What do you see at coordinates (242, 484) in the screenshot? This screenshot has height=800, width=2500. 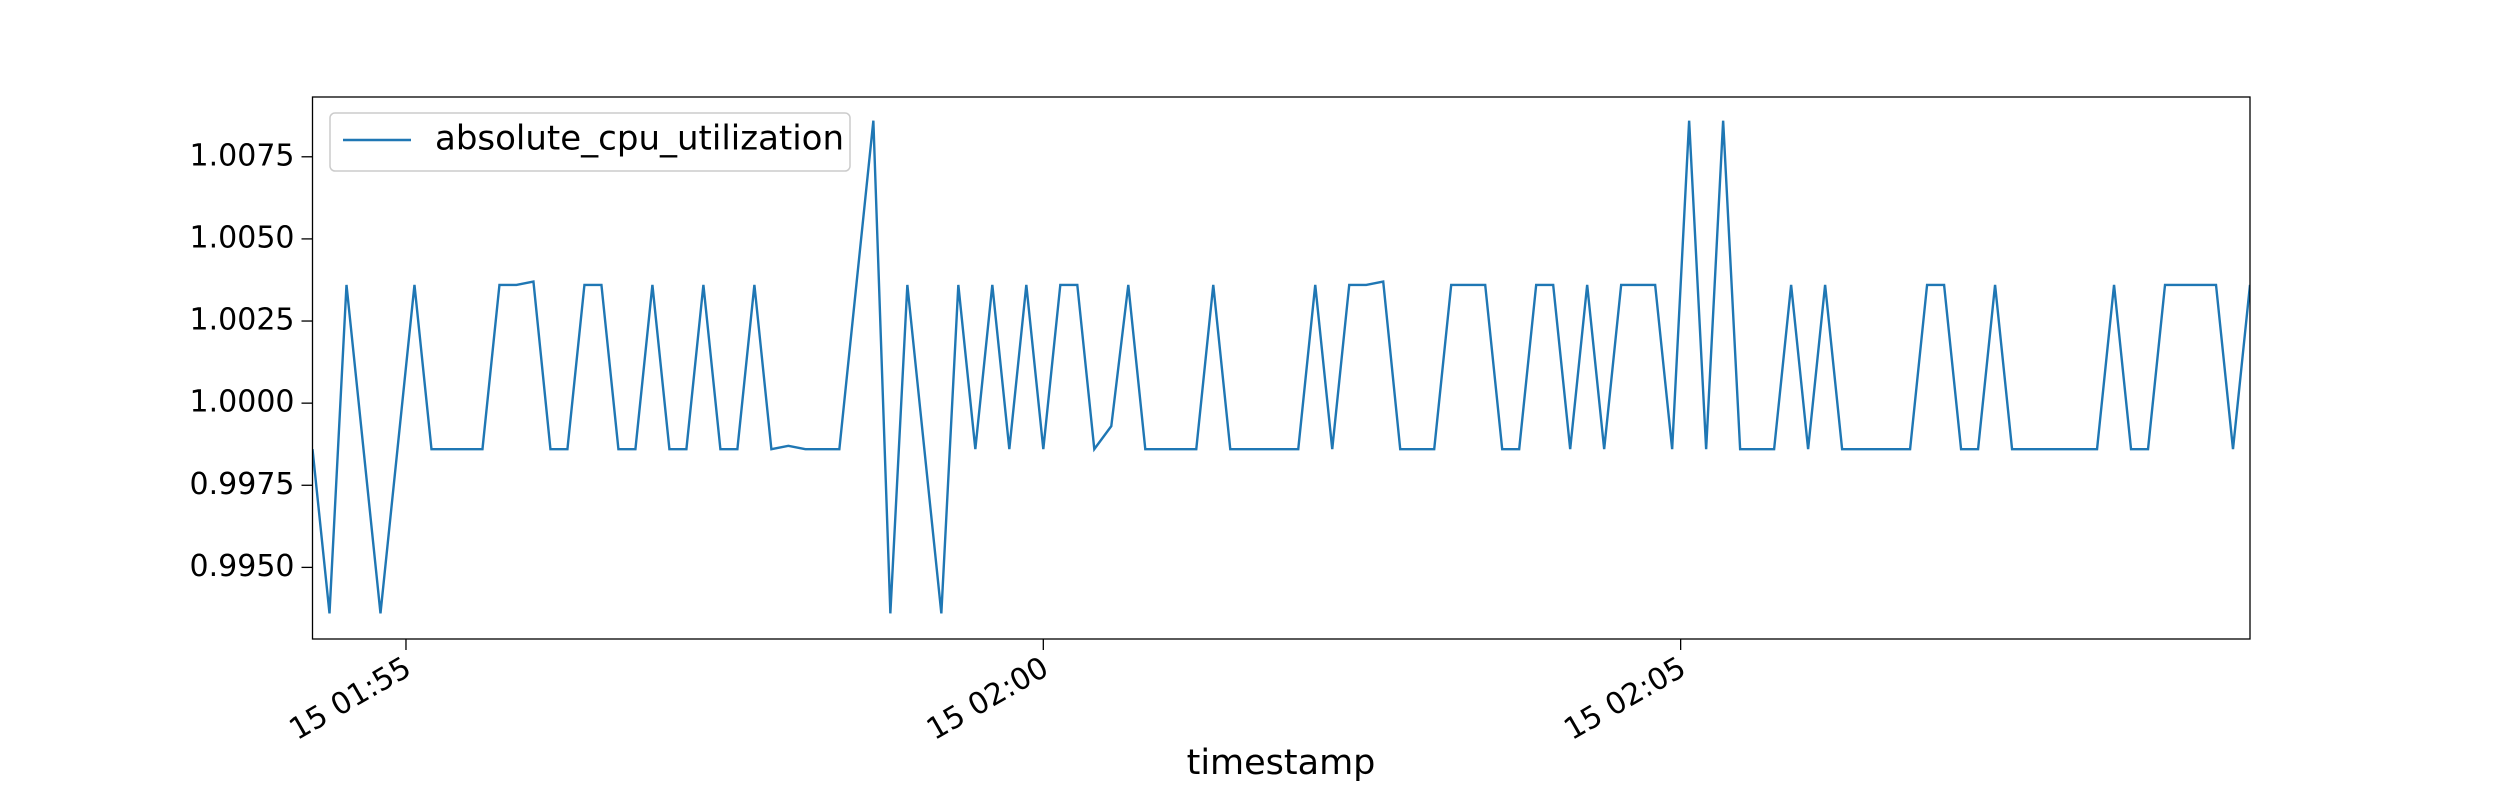 I see `y-tick-label: 0.9975` at bounding box center [242, 484].